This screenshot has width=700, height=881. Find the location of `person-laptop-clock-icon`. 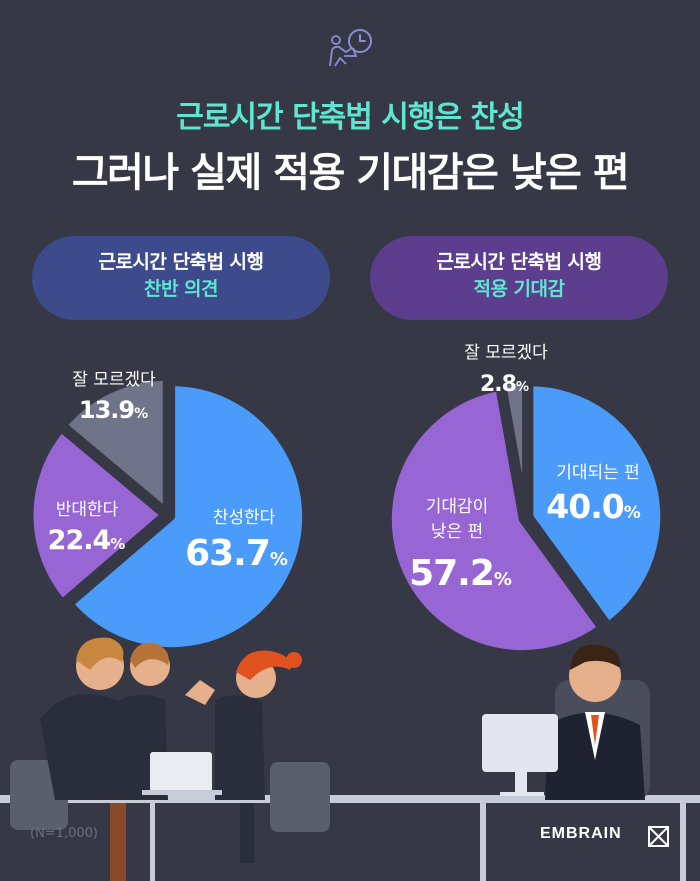

person-laptop-clock-icon is located at coordinates (350, 48).